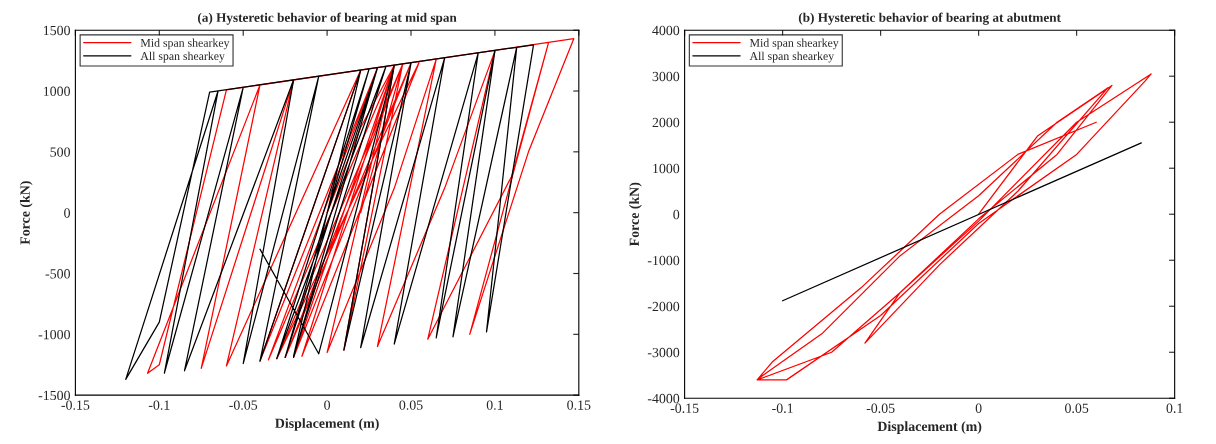 Image resolution: width=1216 pixels, height=444 pixels. What do you see at coordinates (57, 274) in the screenshot?
I see `y-tick-label: -500` at bounding box center [57, 274].